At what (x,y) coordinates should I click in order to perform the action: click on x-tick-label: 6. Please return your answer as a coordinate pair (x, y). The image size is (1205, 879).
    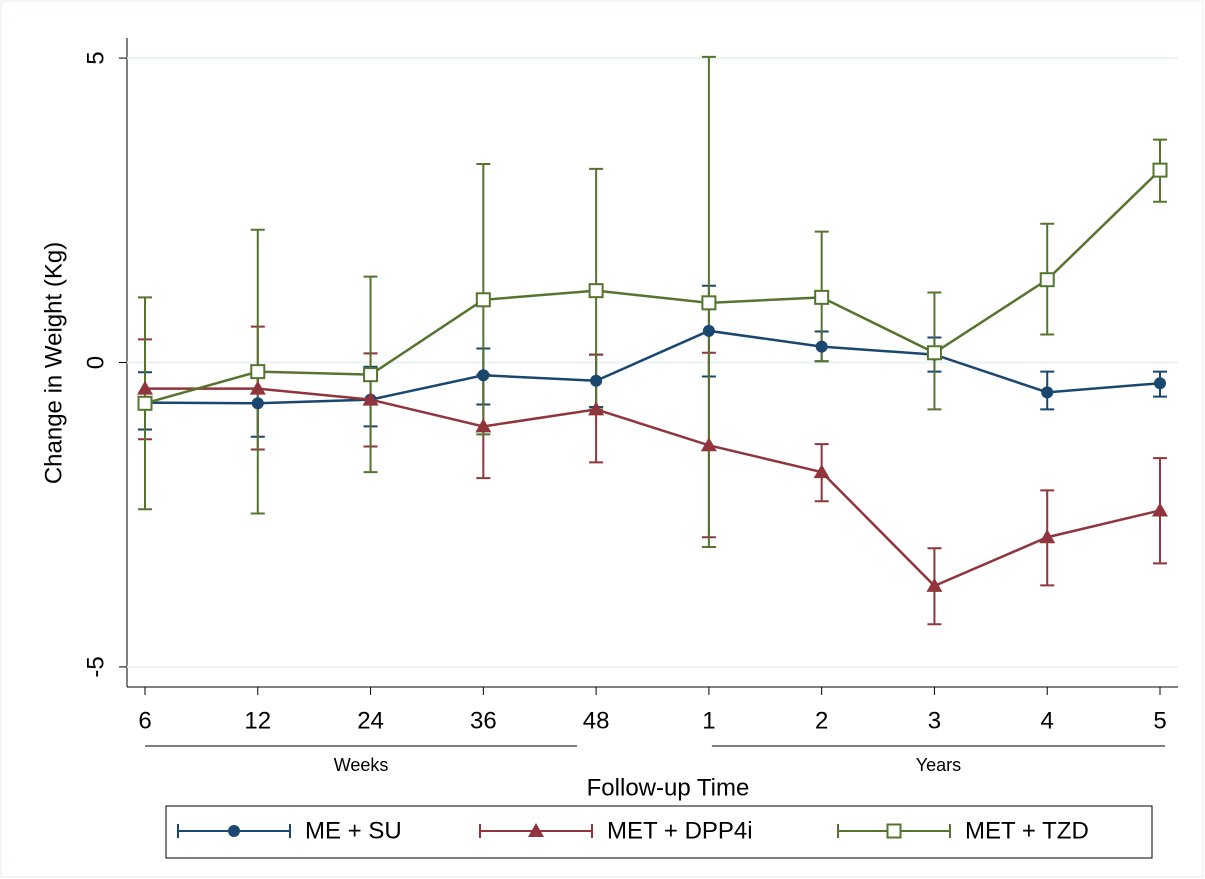
    Looking at the image, I should click on (144, 720).